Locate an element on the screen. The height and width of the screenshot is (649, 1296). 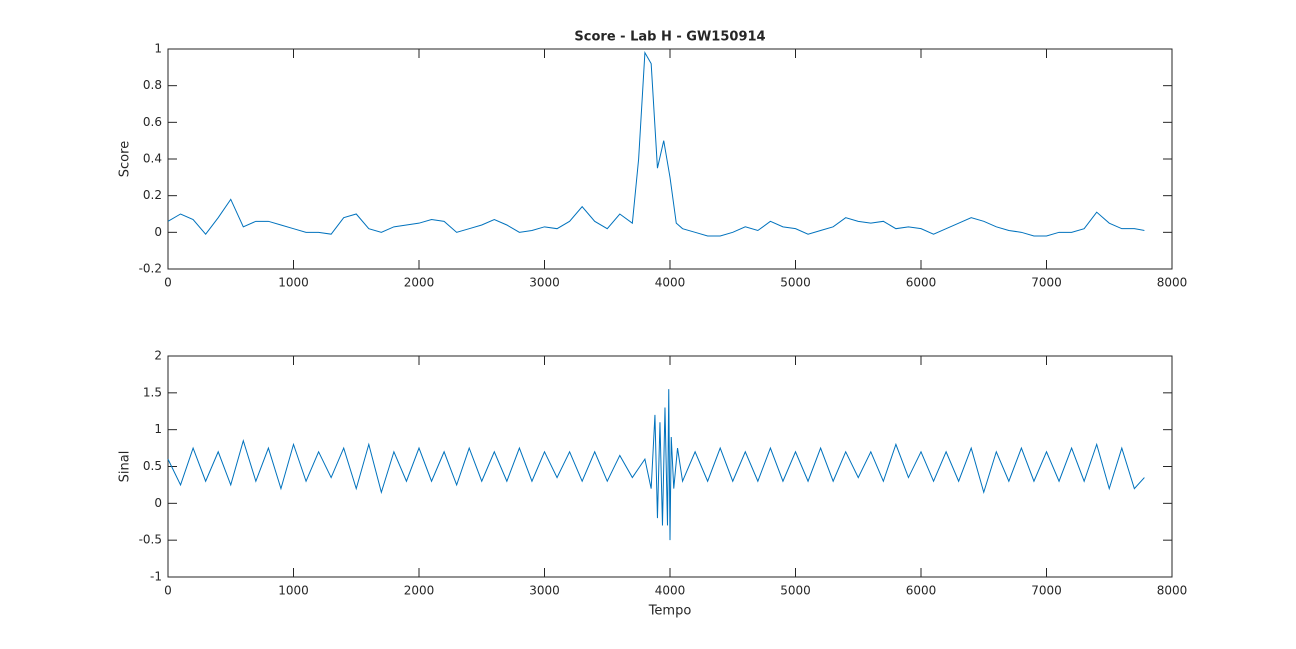
y-axis-label: Sinal is located at coordinates (125, 467).